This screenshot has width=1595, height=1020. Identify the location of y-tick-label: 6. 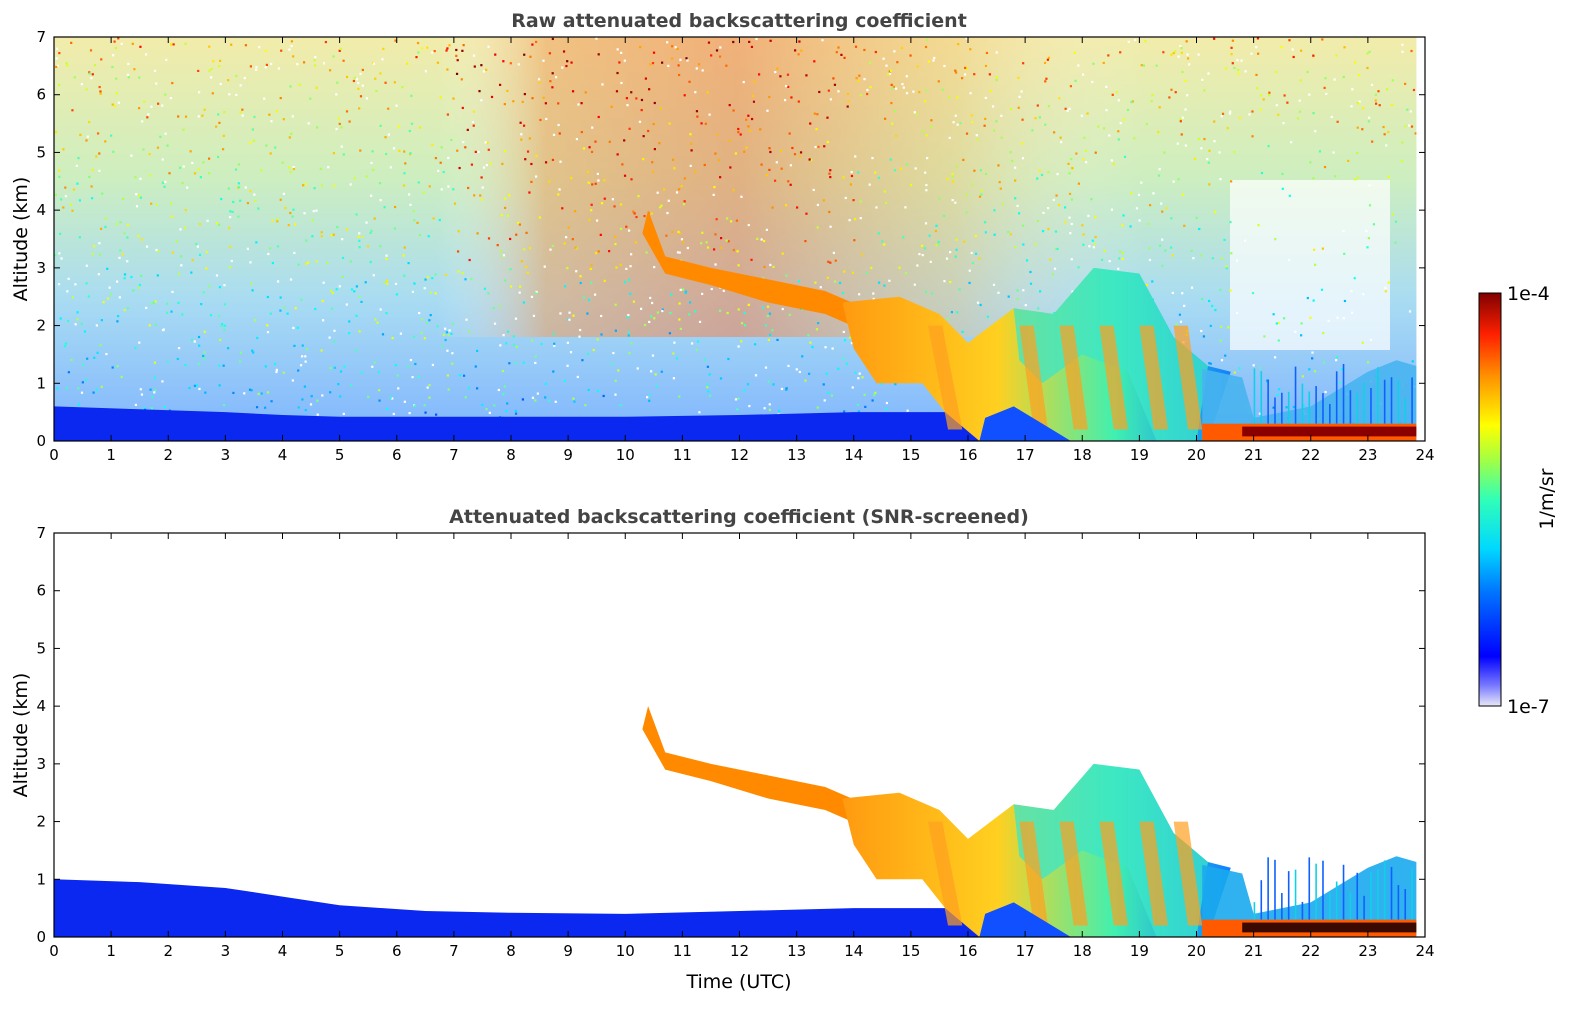
(41, 95).